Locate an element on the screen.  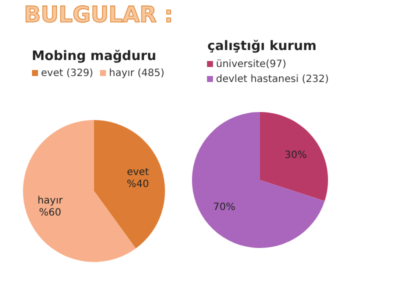
data-label: 30% is located at coordinates (295, 156).